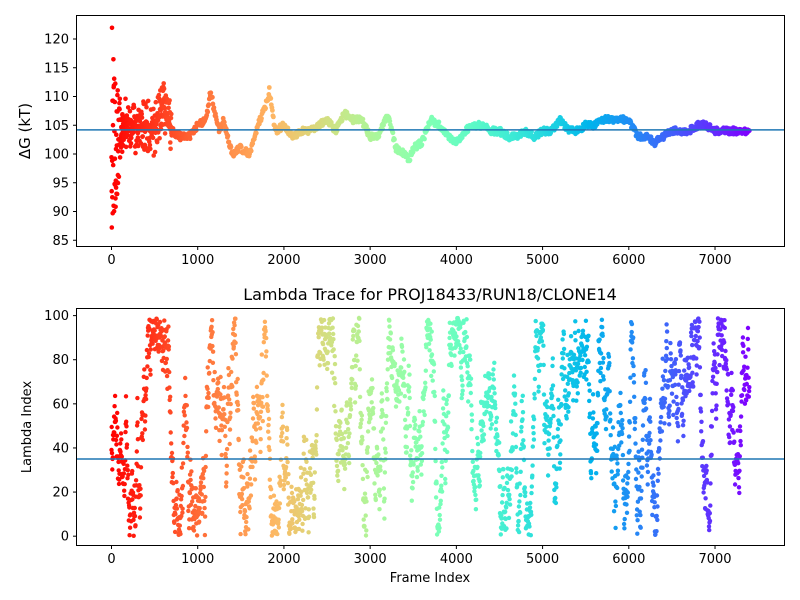  What do you see at coordinates (197, 559) in the screenshot?
I see `x-tick-label: 1000` at bounding box center [197, 559].